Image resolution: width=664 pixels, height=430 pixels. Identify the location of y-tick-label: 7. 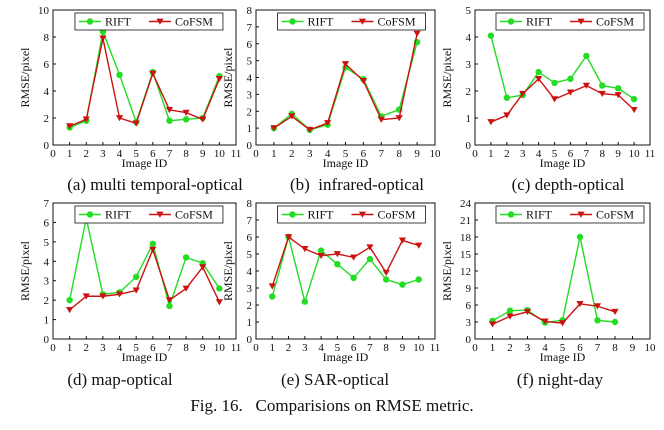
(250, 28).